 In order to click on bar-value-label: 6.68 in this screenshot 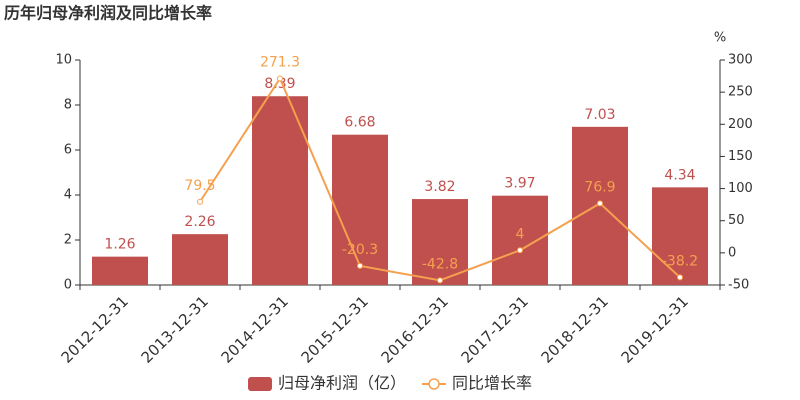, I will do `click(359, 123)`.